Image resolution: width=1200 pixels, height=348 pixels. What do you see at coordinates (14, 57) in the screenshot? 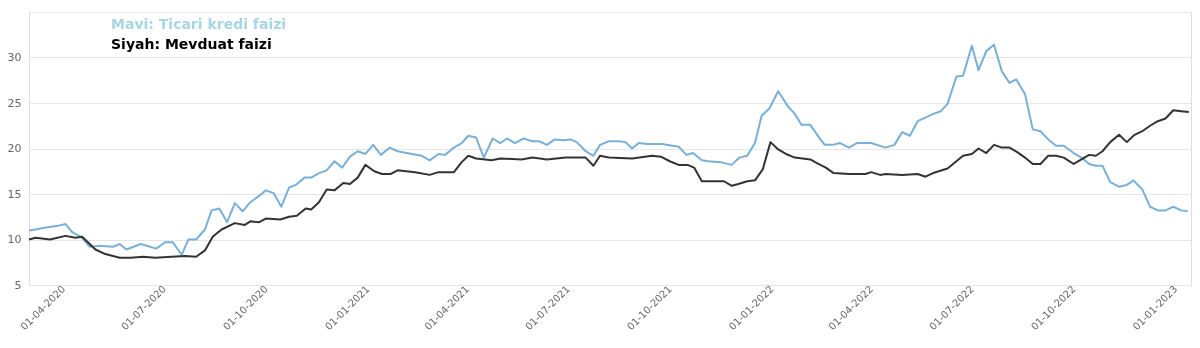
I see `y-tick-label: 30` at bounding box center [14, 57].